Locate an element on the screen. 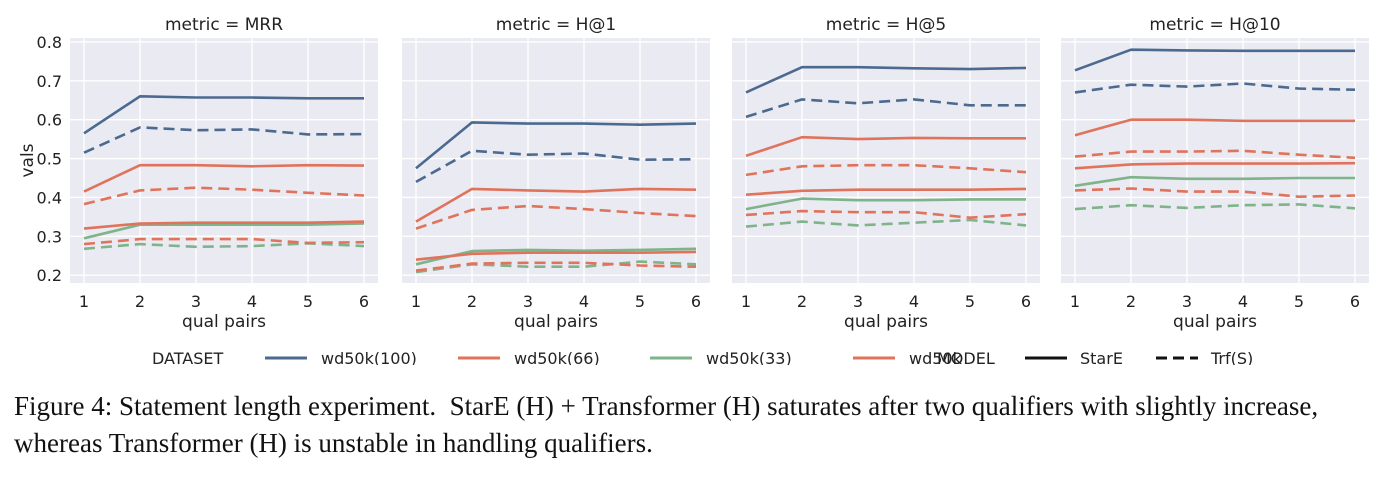  legend-item-label: StarE is located at coordinates (1101, 357).